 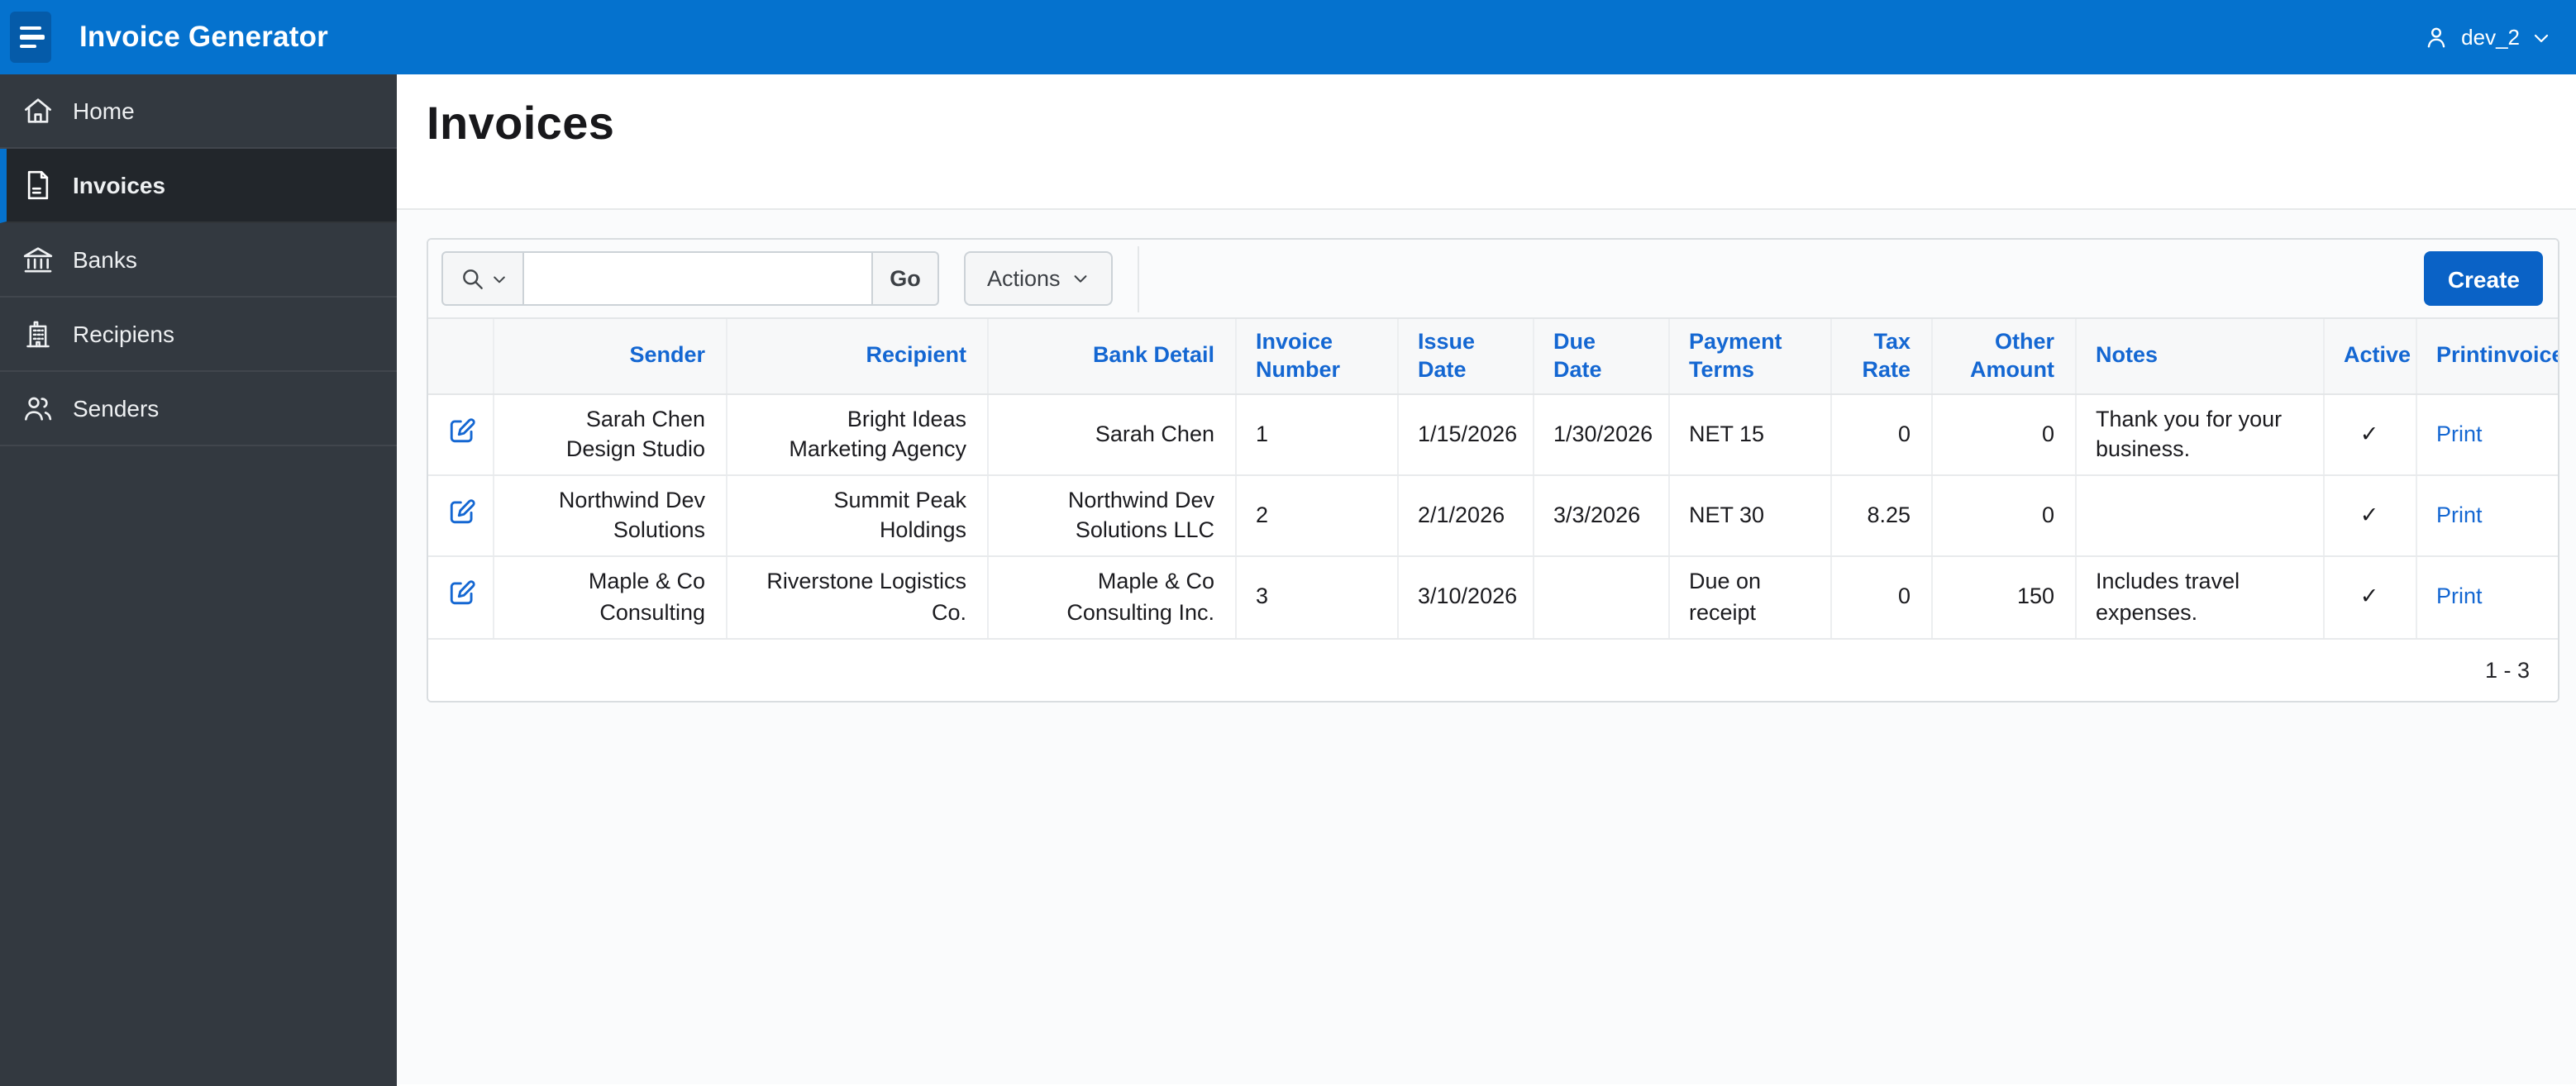 What do you see at coordinates (1493, 279) in the screenshot?
I see `report-toolbar: Go Actions Create` at bounding box center [1493, 279].